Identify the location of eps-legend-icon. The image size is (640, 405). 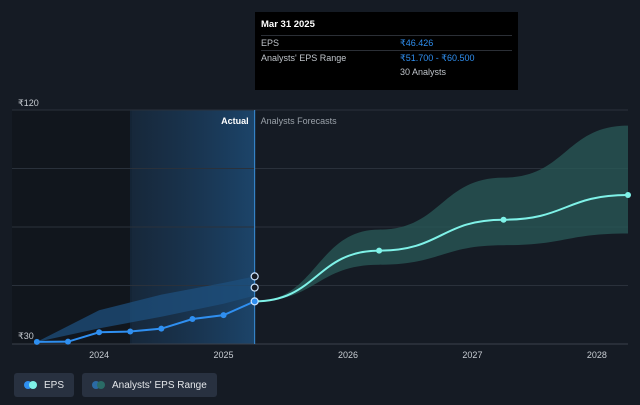
(31, 385).